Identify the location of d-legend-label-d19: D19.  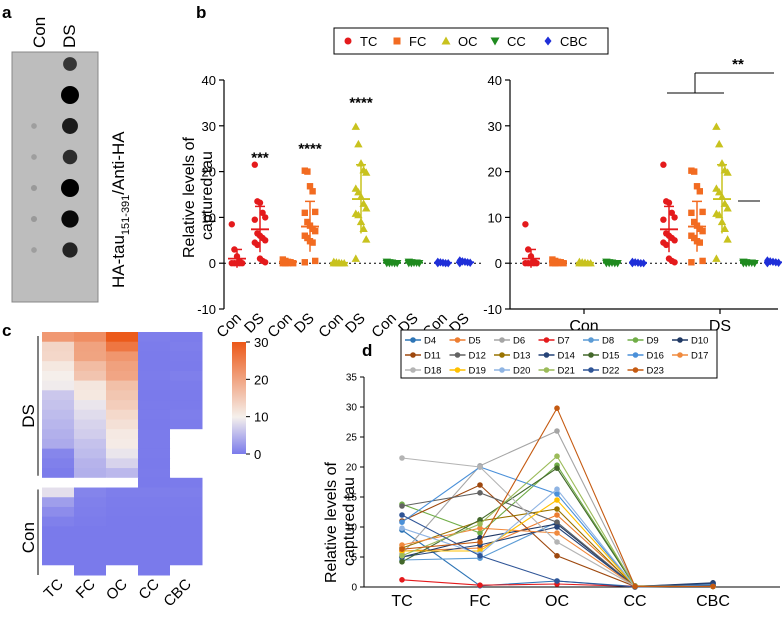
(477, 371).